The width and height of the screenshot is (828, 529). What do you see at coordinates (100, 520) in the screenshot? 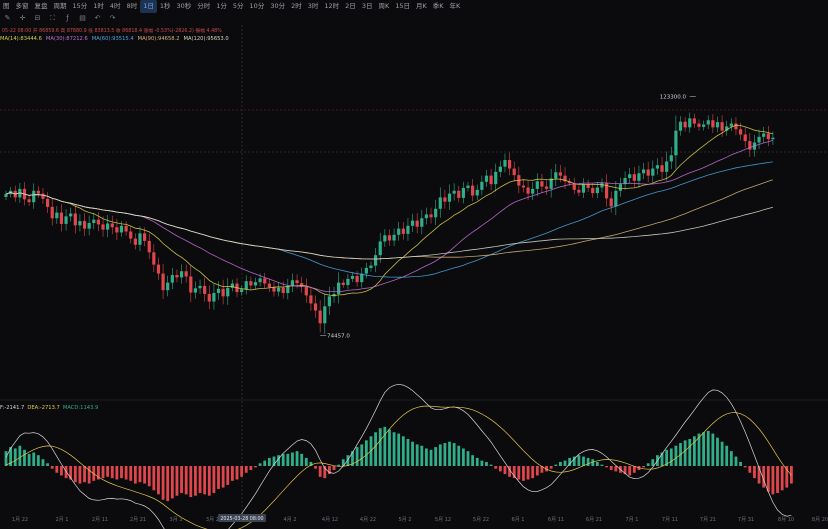
I see `x-tick-label: 2月 11` at bounding box center [100, 520].